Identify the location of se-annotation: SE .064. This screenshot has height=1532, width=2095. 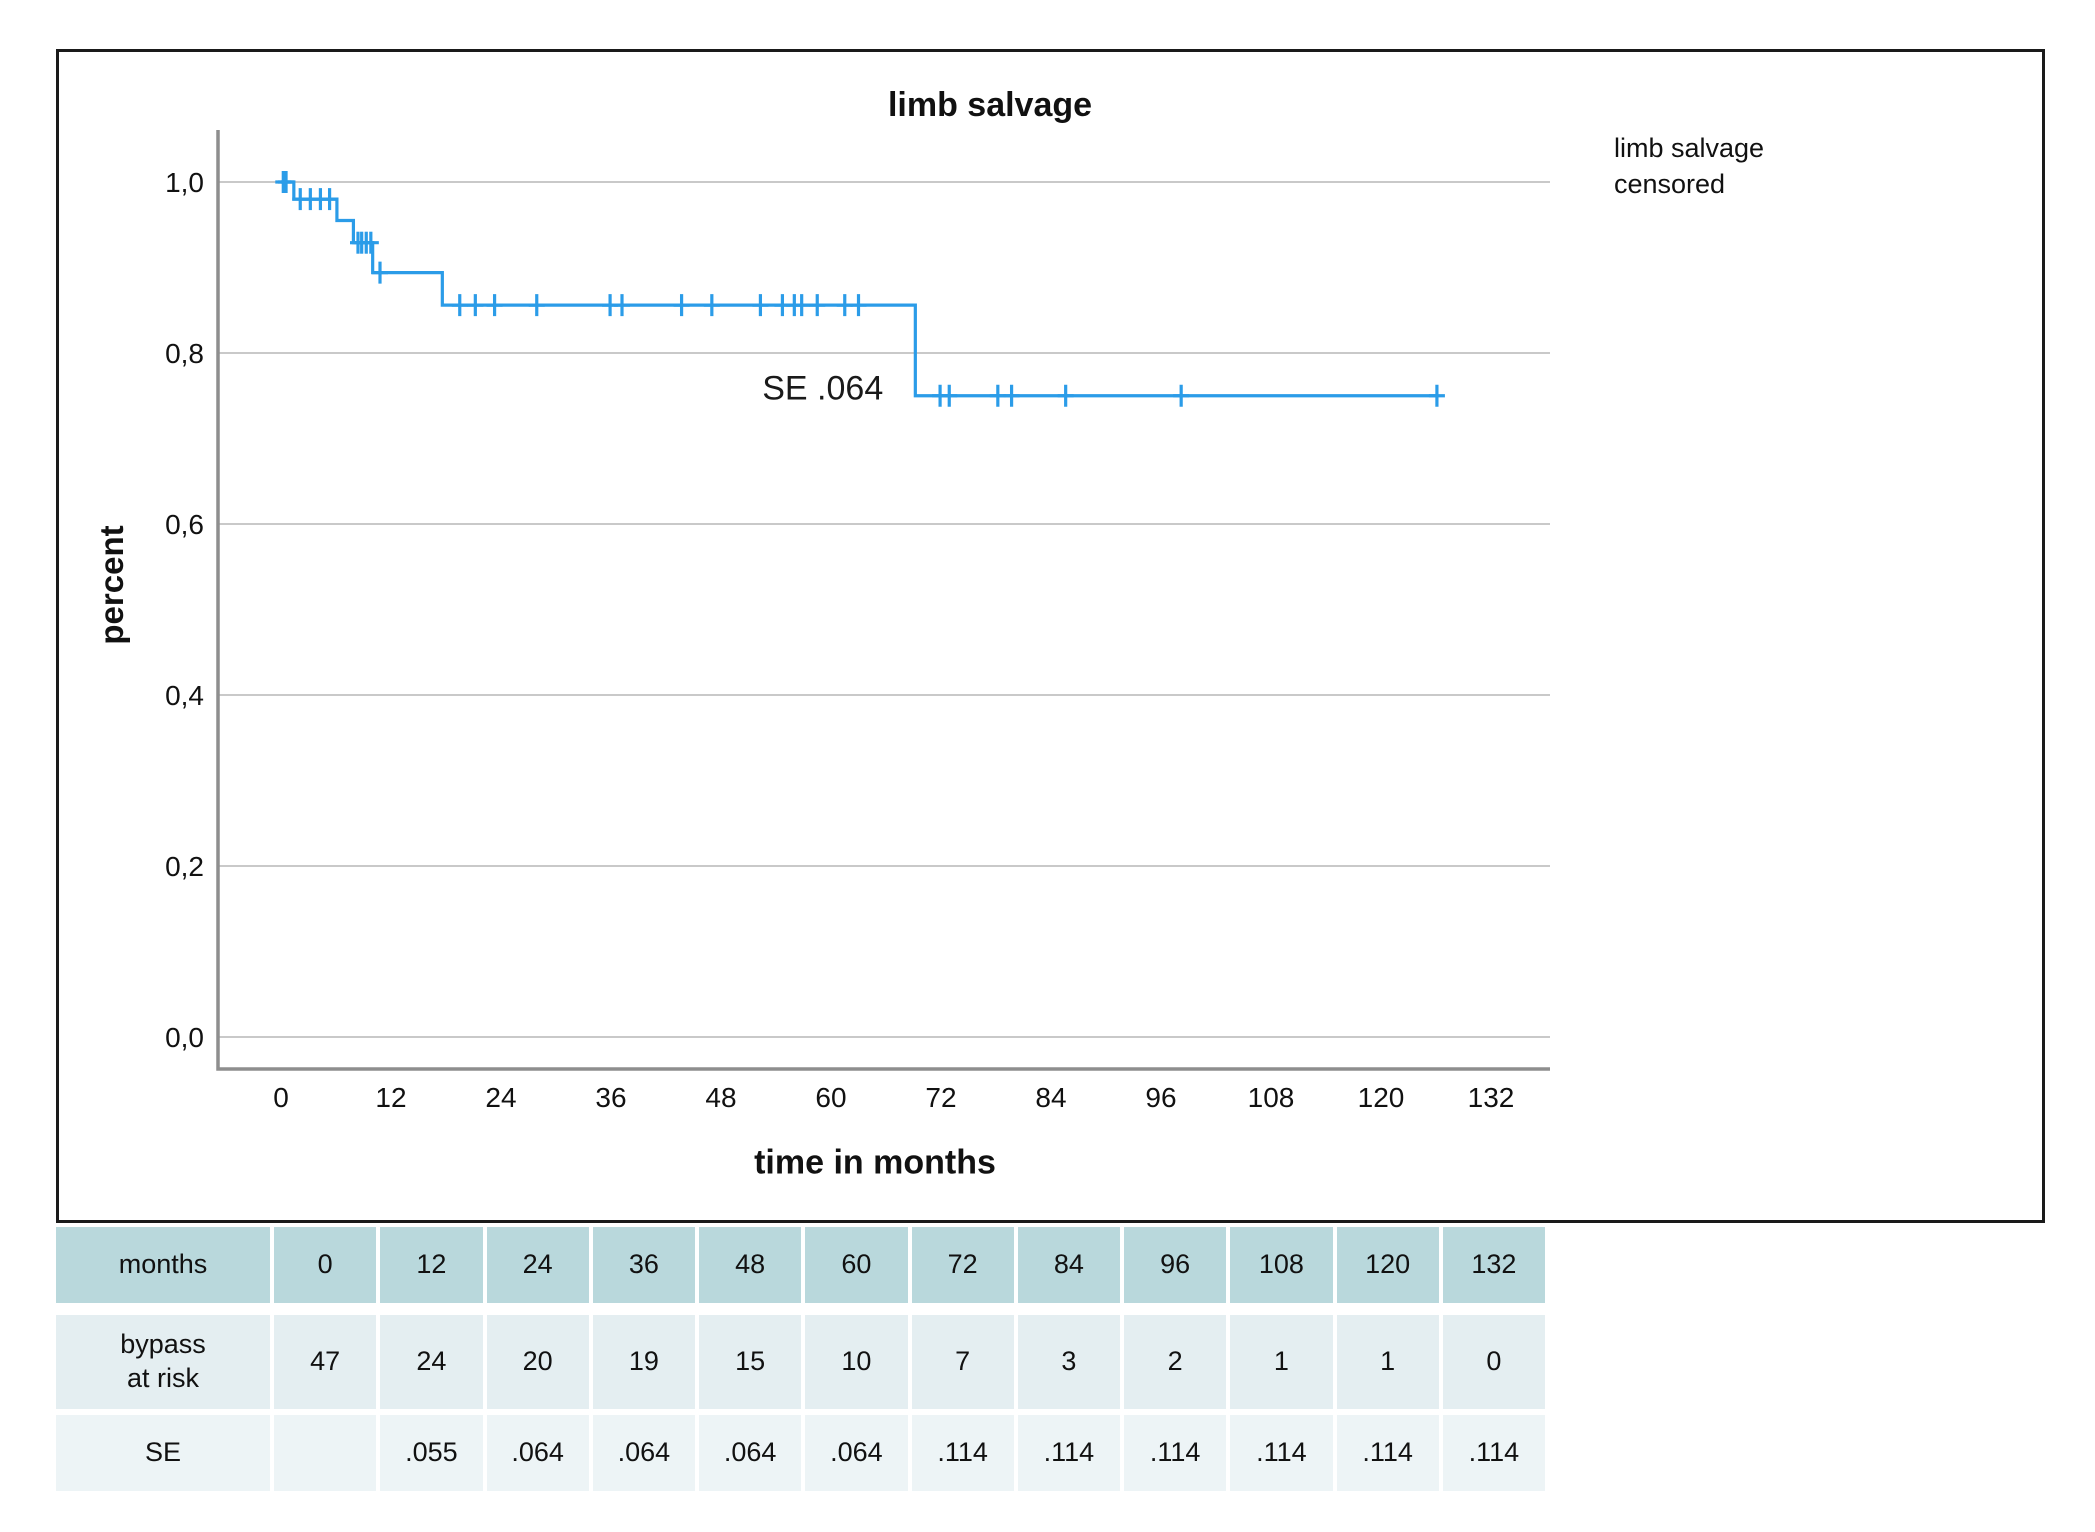
(823, 388).